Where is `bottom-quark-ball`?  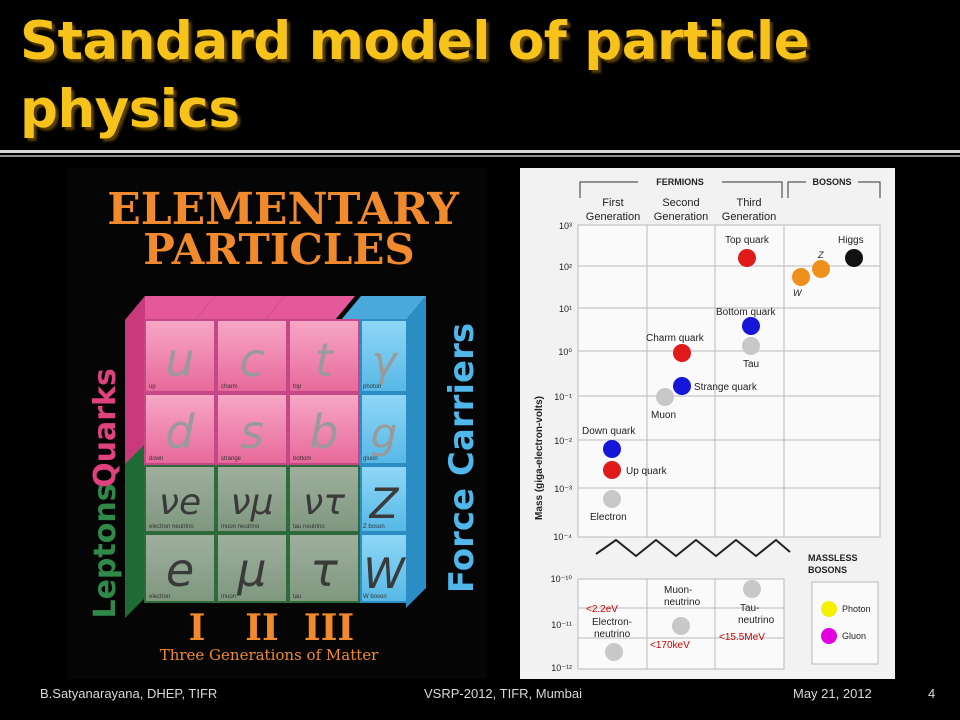 bottom-quark-ball is located at coordinates (751, 326).